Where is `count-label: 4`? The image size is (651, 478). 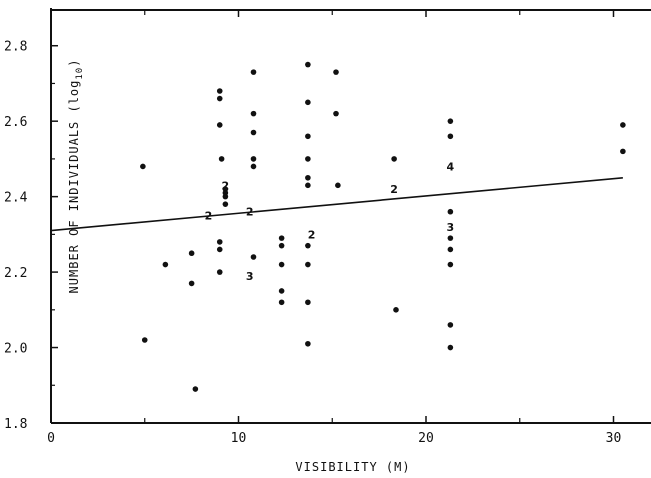 count-label: 4 is located at coordinates (451, 166).